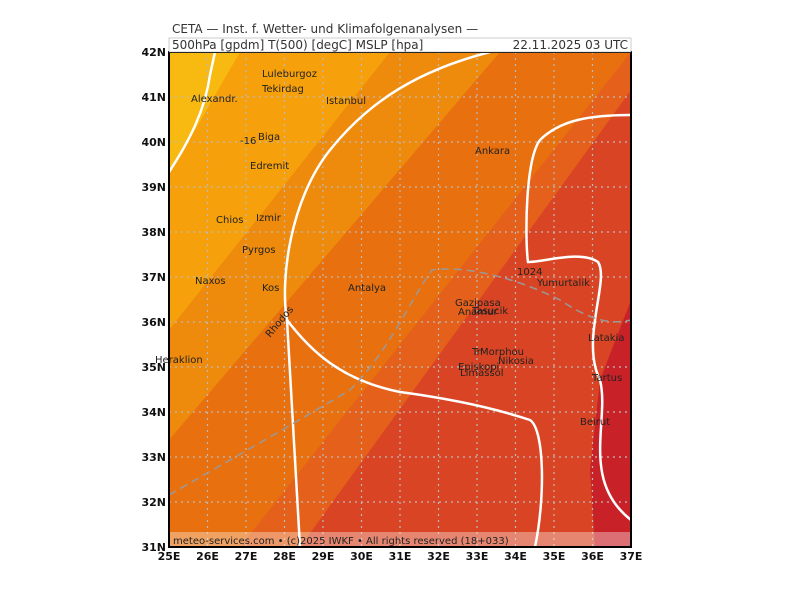  Describe the element at coordinates (516, 361) in the screenshot. I see `place-label: Nikosia` at that location.